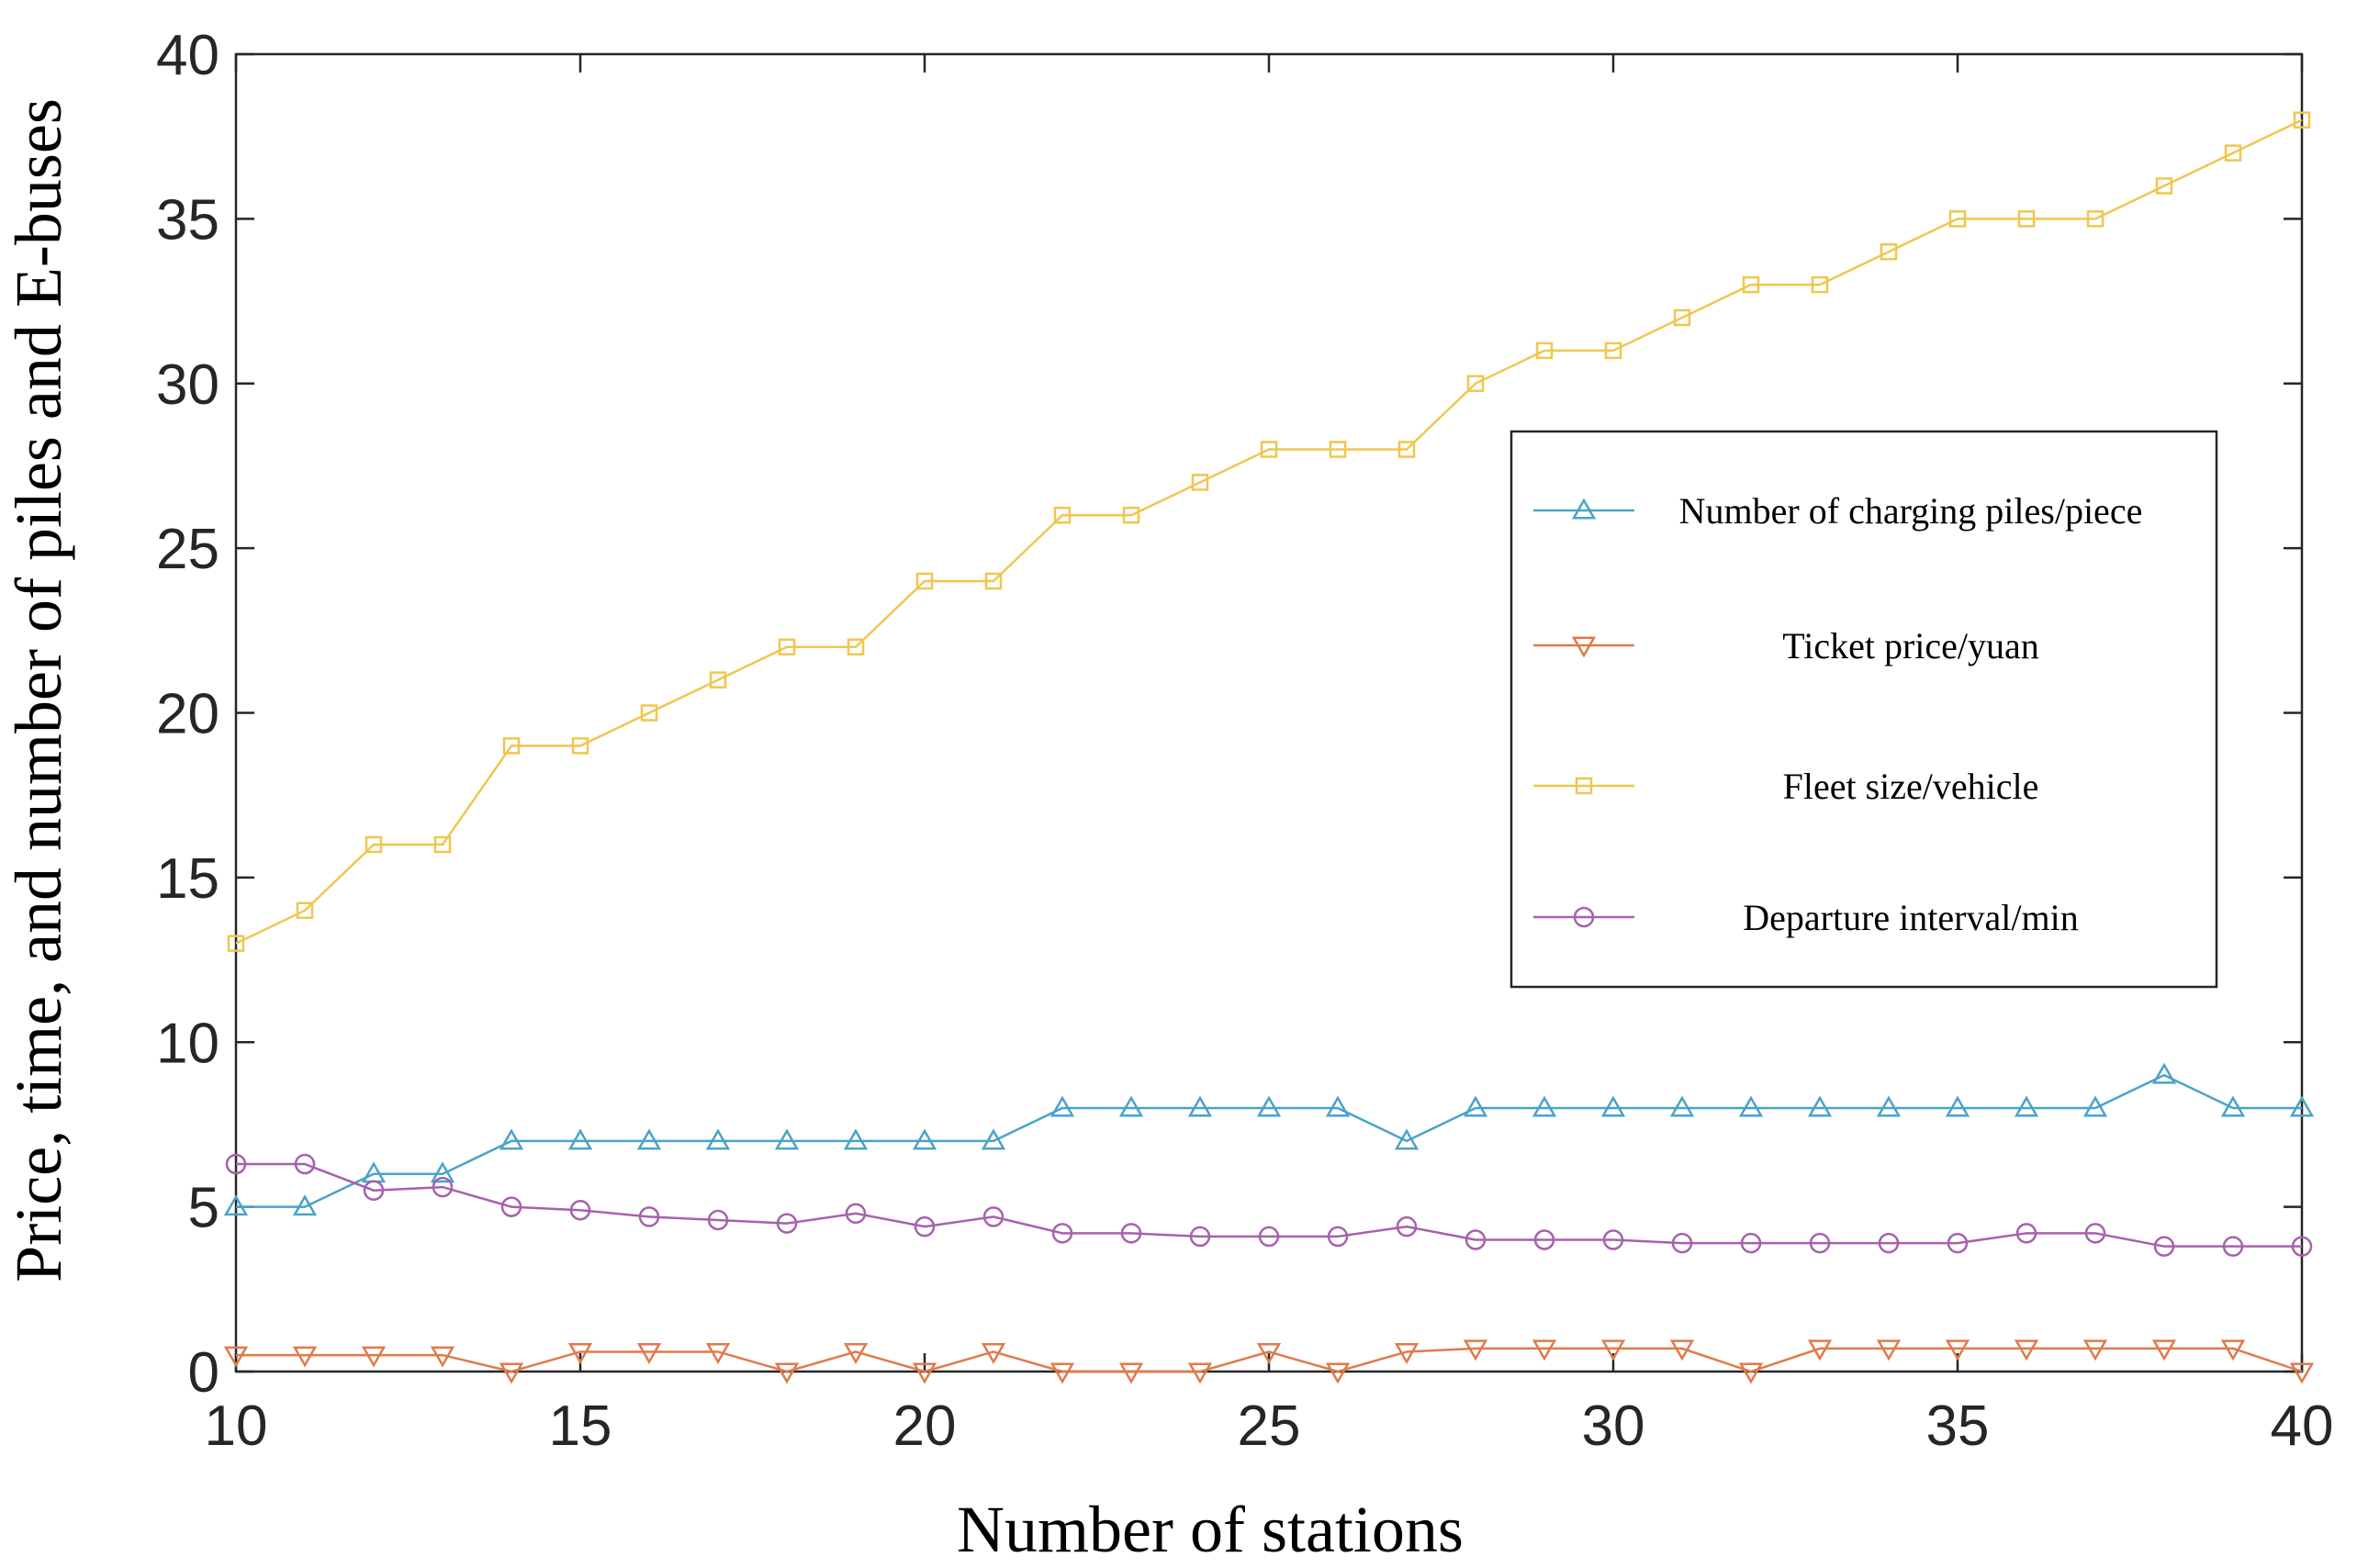 The image size is (2357, 1568). I want to click on legend-label: Fleet size/vehicle, so click(1911, 786).